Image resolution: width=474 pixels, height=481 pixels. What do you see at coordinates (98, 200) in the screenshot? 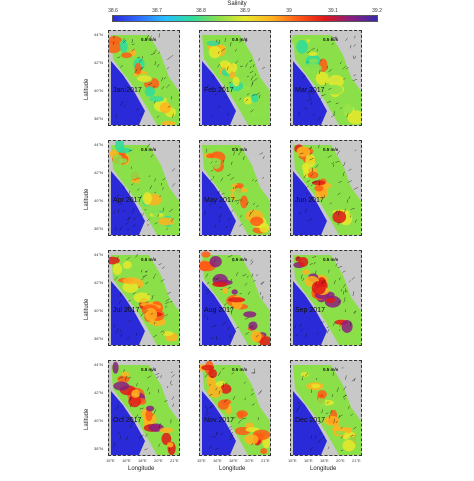
I see `latitude-tick-label: 40°N` at bounding box center [98, 200].